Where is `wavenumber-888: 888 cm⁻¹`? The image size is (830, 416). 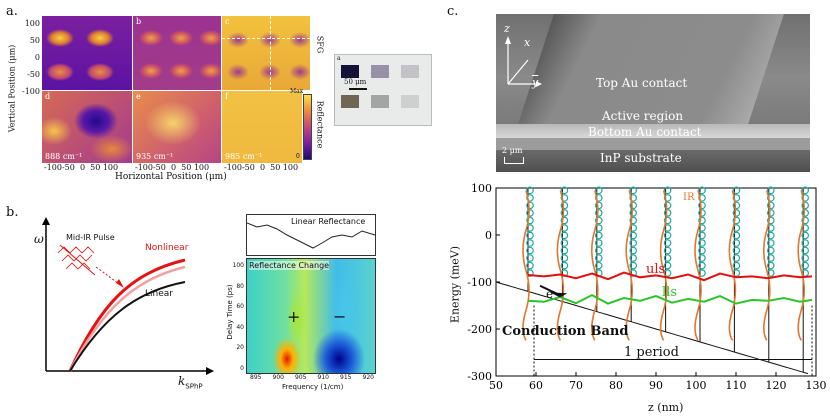
wavenumber-888: 888 cm⁻¹ is located at coordinates (64, 156).